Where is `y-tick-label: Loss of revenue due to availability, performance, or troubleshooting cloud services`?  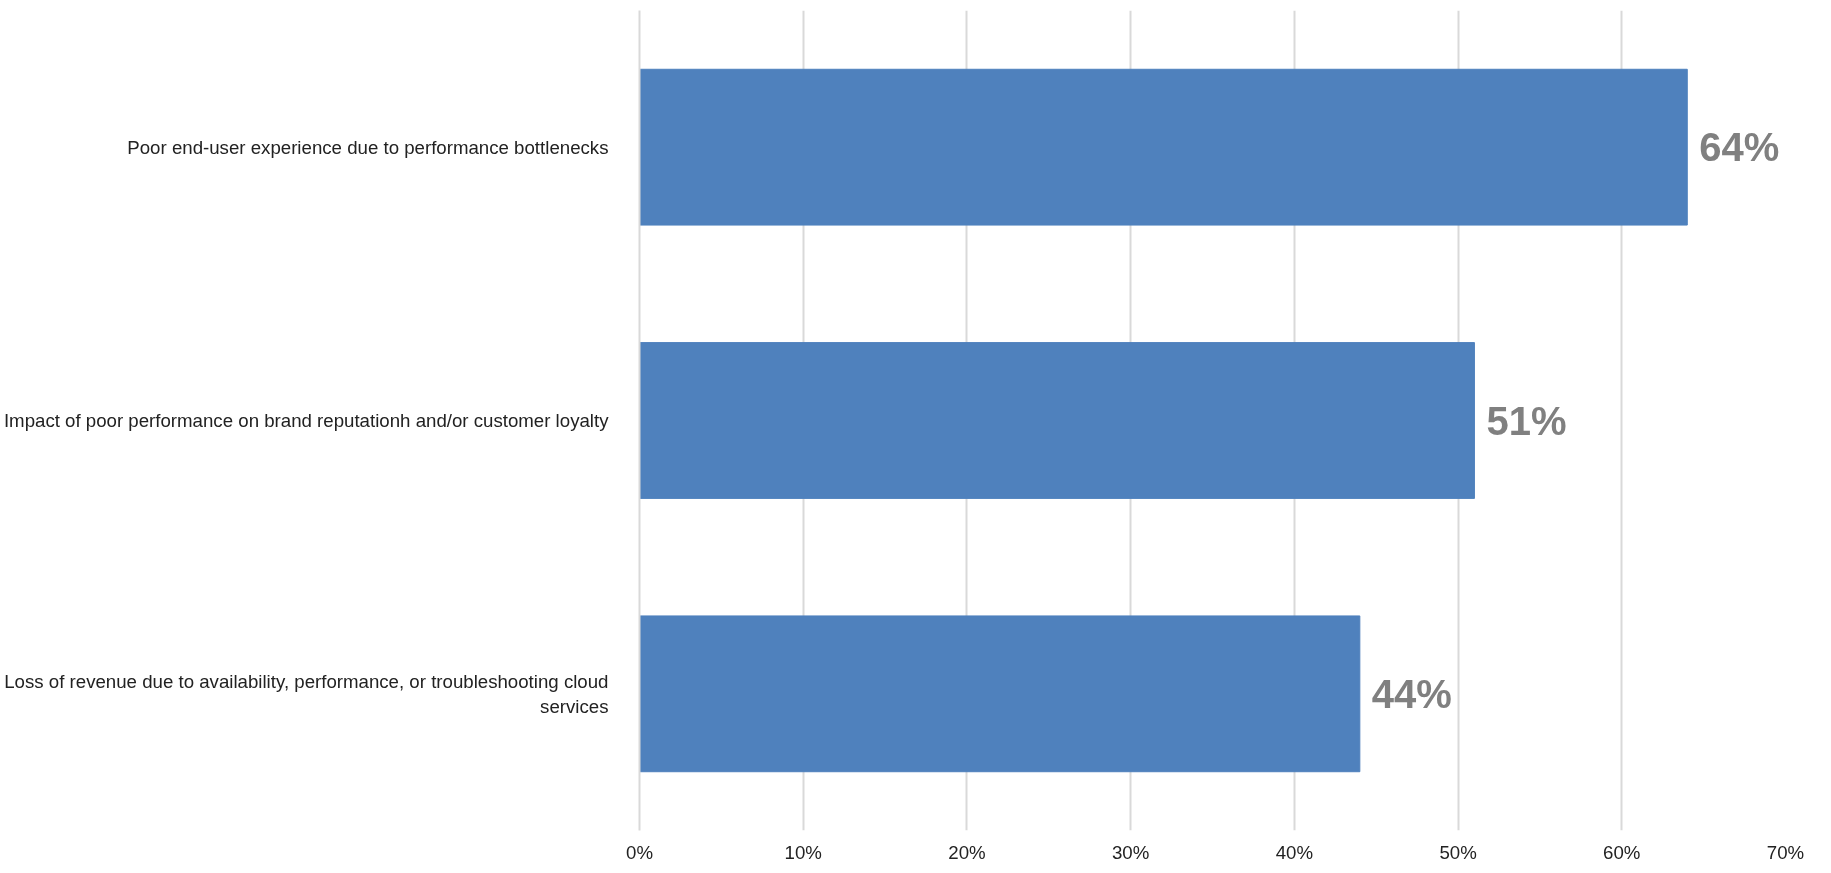 y-tick-label: Loss of revenue due to availability, performance, or troubleshooting cloud services is located at coordinates (306, 693).